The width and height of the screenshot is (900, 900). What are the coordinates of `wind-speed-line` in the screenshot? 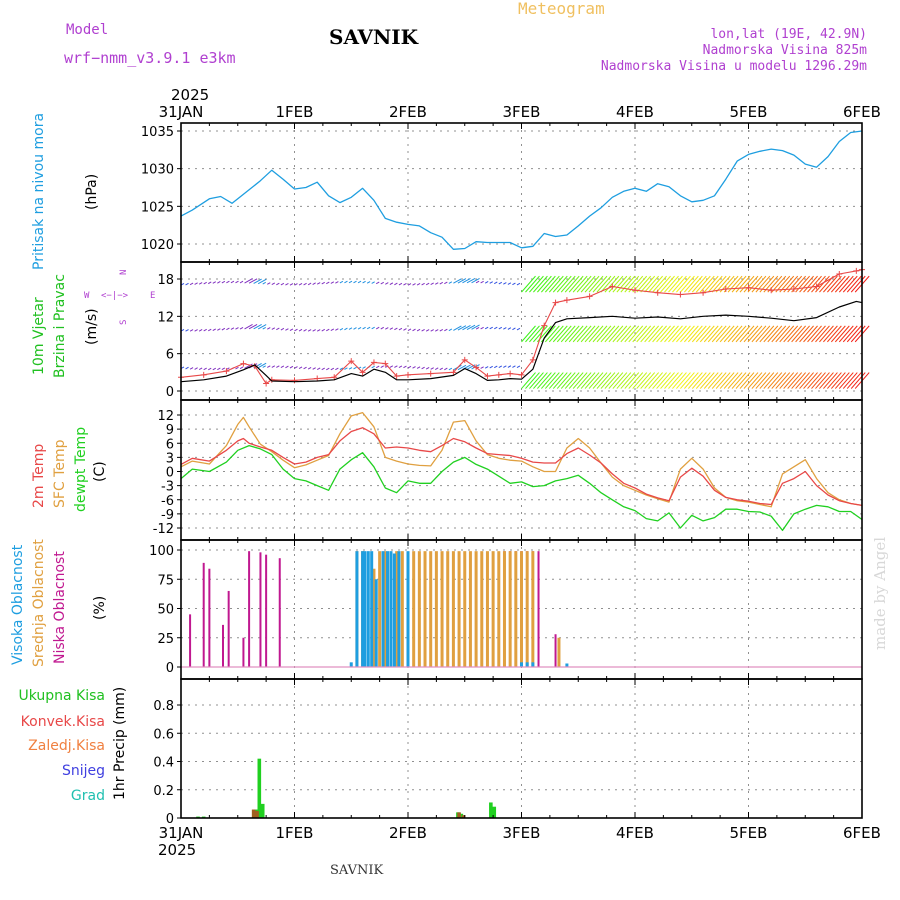 It's located at (521, 341).